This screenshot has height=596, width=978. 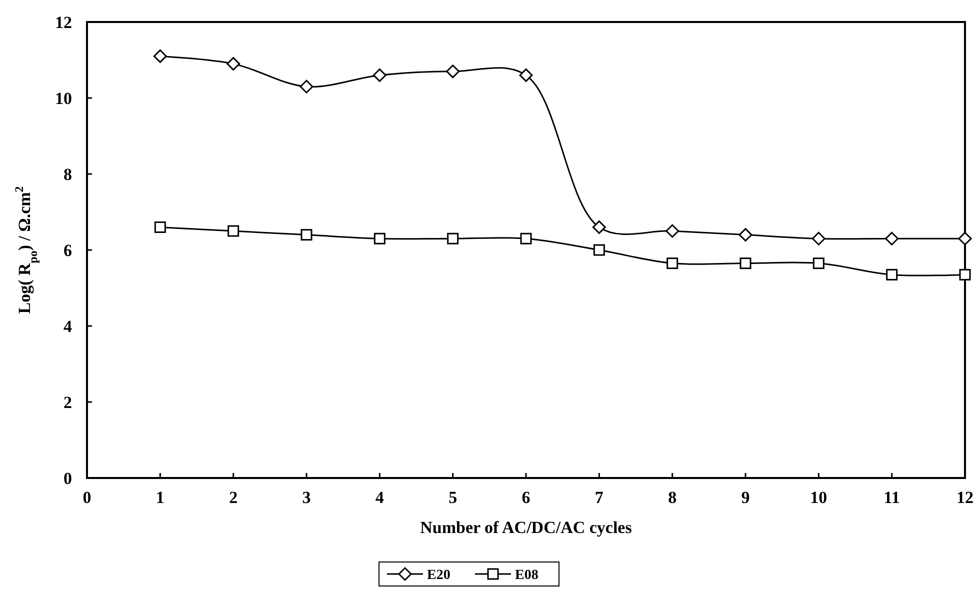 I want to click on y-tick-label: 8, so click(x=68, y=174).